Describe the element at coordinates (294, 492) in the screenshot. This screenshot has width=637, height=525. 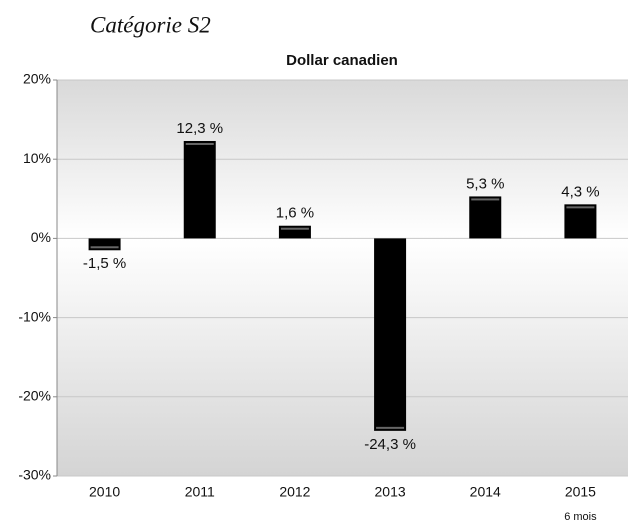
I see `x-tick-label: 2012` at that location.